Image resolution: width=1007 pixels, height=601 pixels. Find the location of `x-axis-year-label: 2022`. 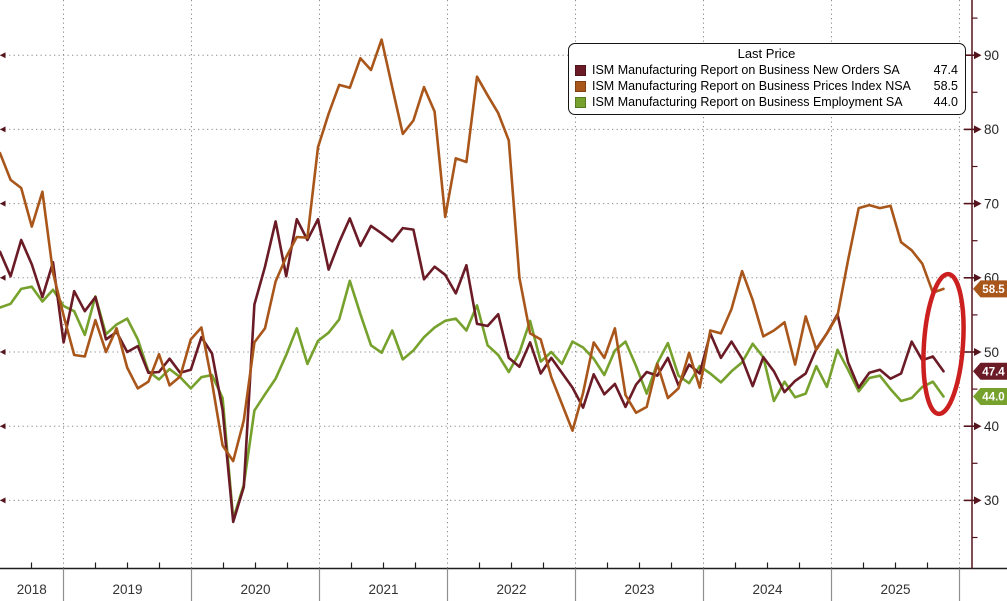

x-axis-year-label: 2022 is located at coordinates (511, 589).